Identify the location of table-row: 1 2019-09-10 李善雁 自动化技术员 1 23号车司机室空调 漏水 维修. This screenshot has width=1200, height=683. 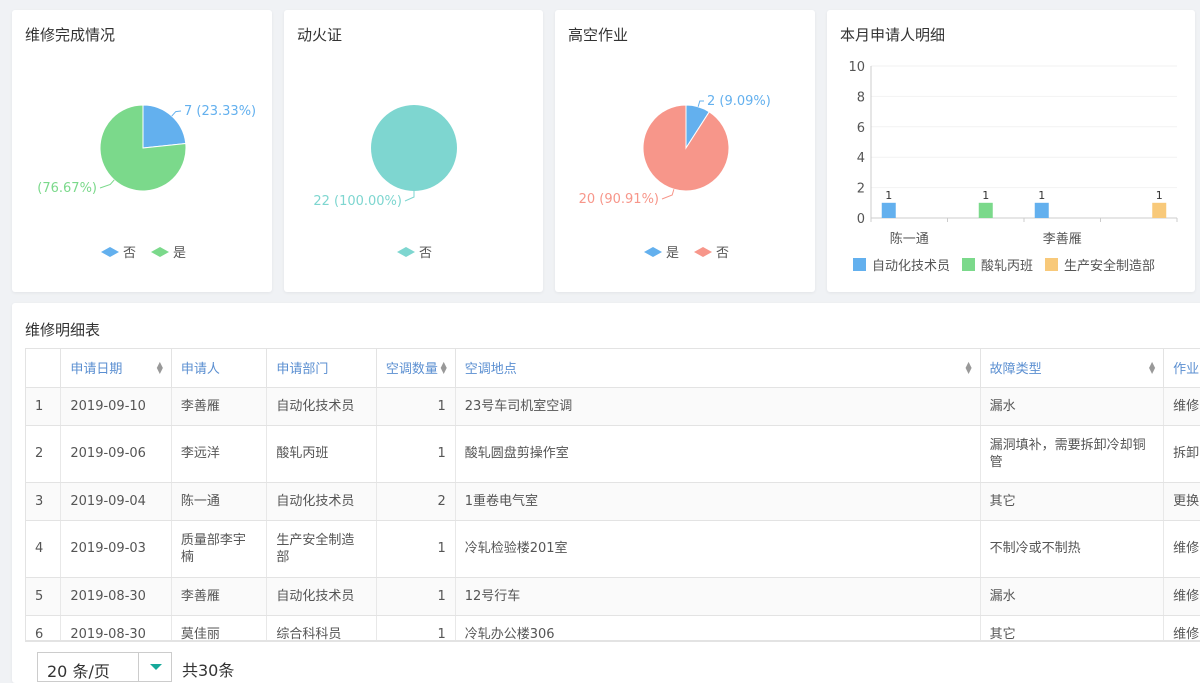
(613, 406).